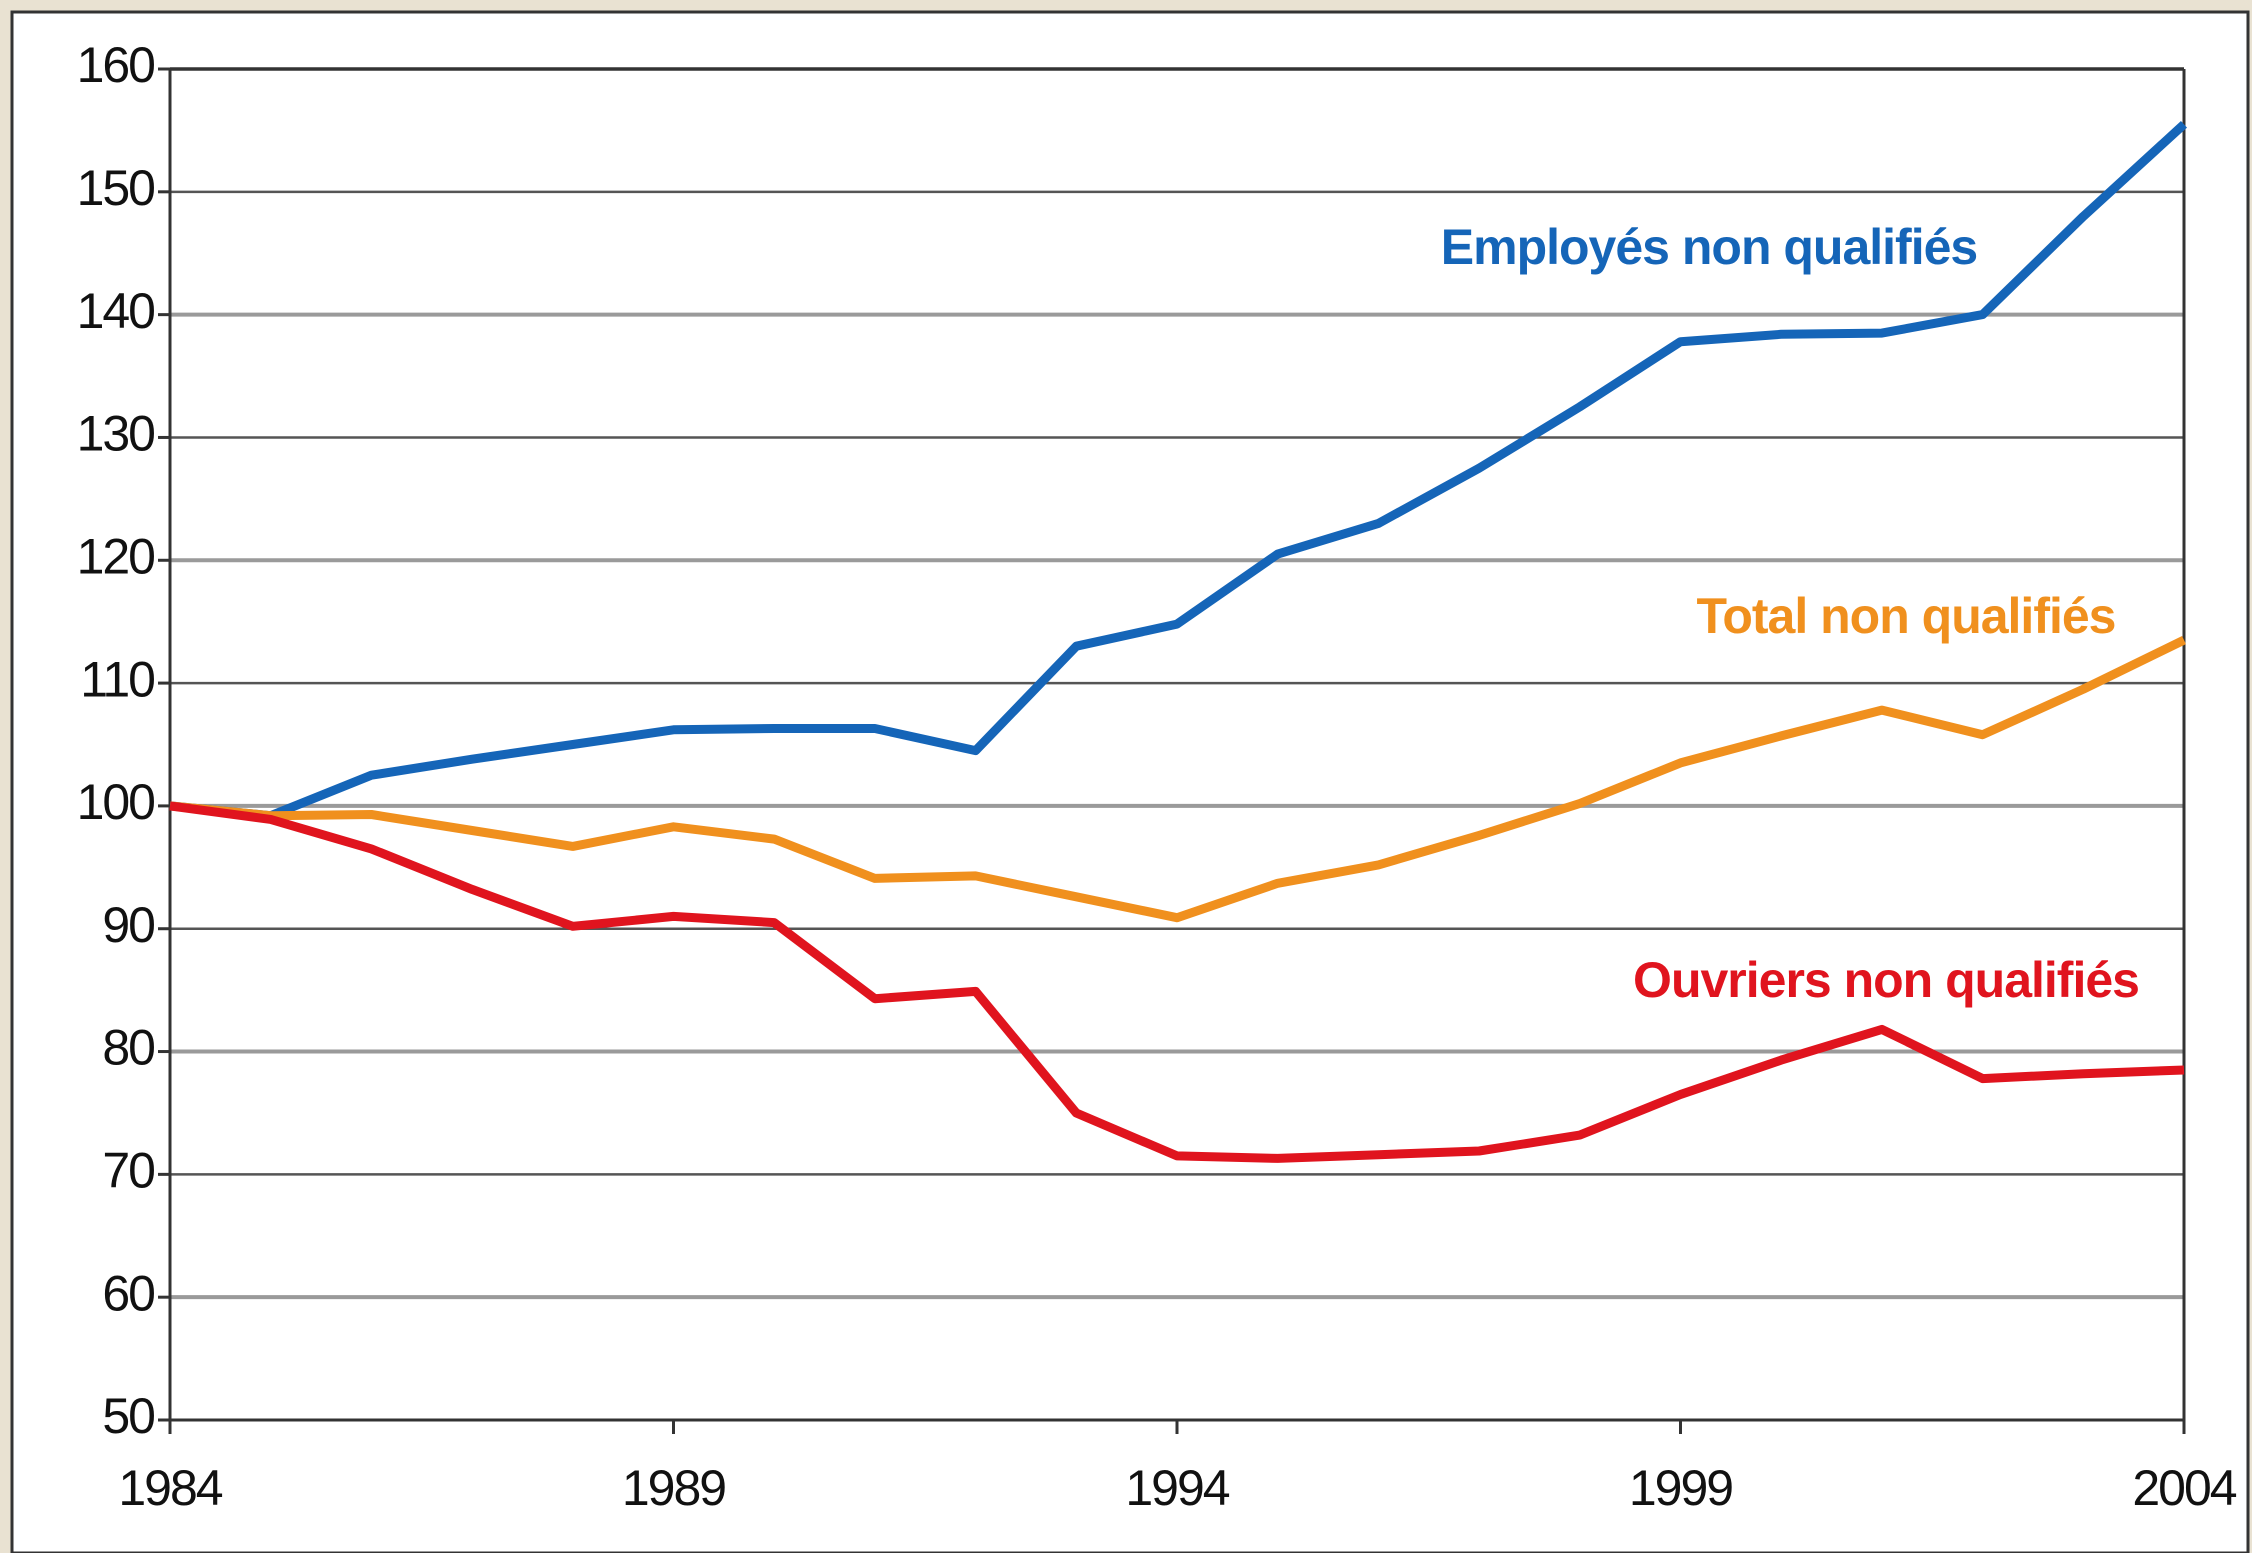 This screenshot has width=2252, height=1553. I want to click on y-tick-label: 140, so click(116, 311).